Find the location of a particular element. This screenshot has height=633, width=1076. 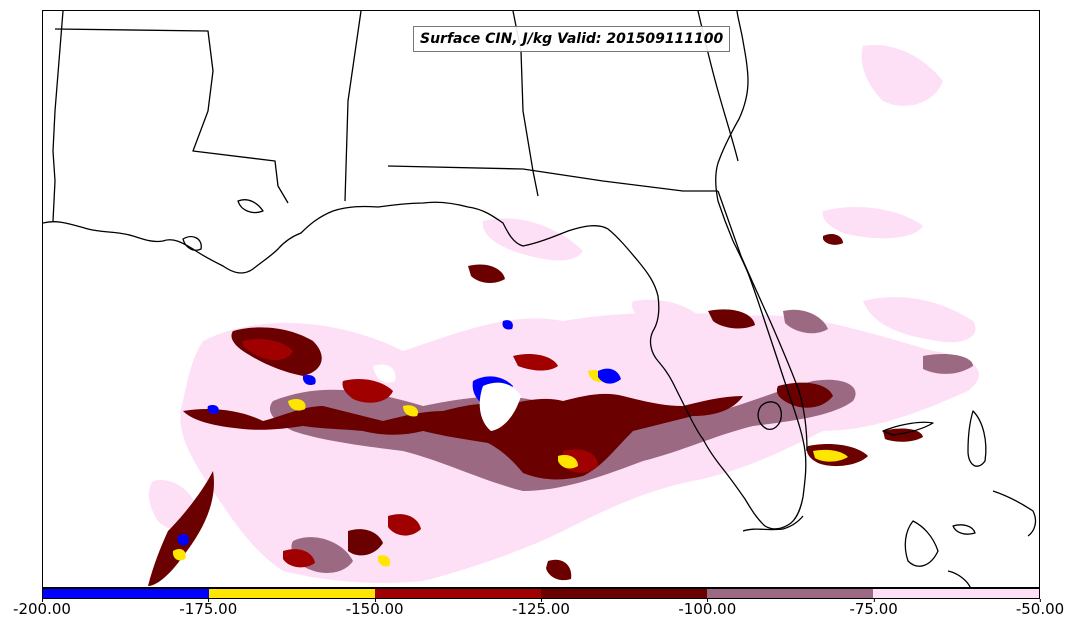

colorbar-tick-label: -100.00 is located at coordinates (707, 608).